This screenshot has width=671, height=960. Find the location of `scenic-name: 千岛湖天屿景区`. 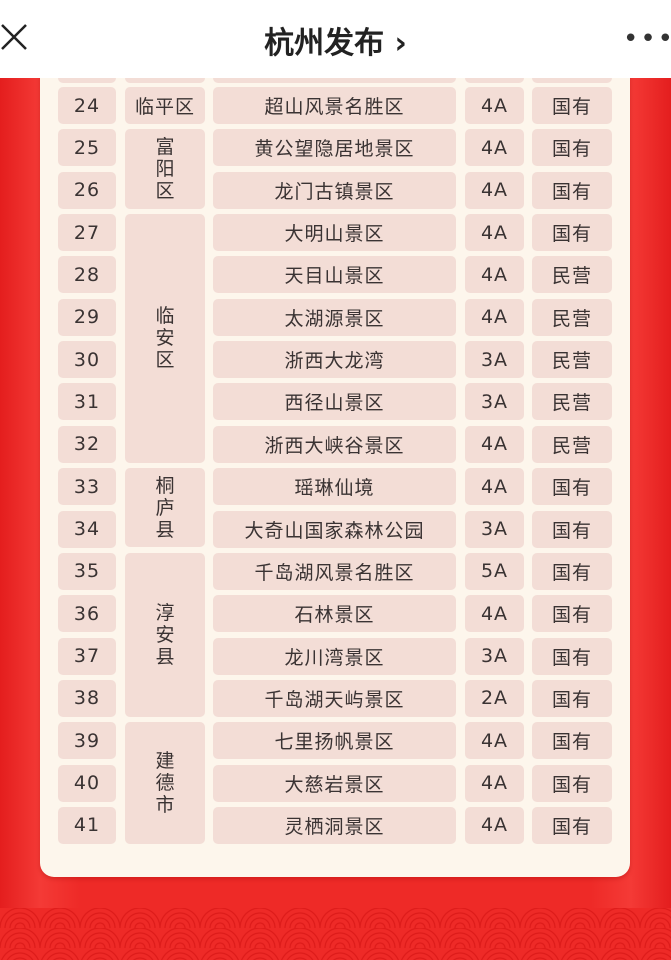

scenic-name: 千岛湖天屿景区 is located at coordinates (334, 698).